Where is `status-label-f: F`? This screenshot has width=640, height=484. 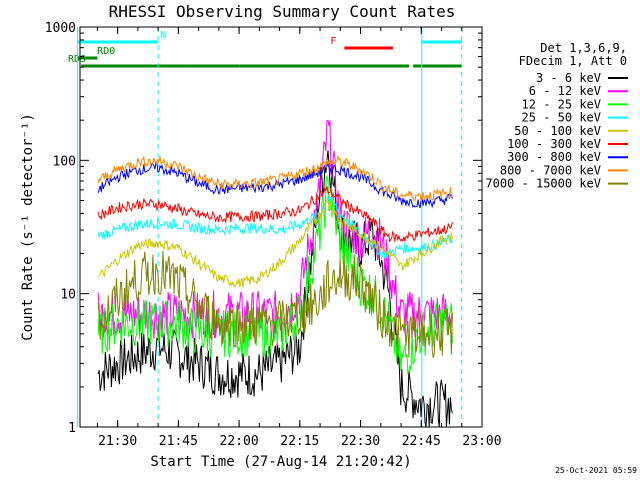 status-label-f: F is located at coordinates (333, 41).